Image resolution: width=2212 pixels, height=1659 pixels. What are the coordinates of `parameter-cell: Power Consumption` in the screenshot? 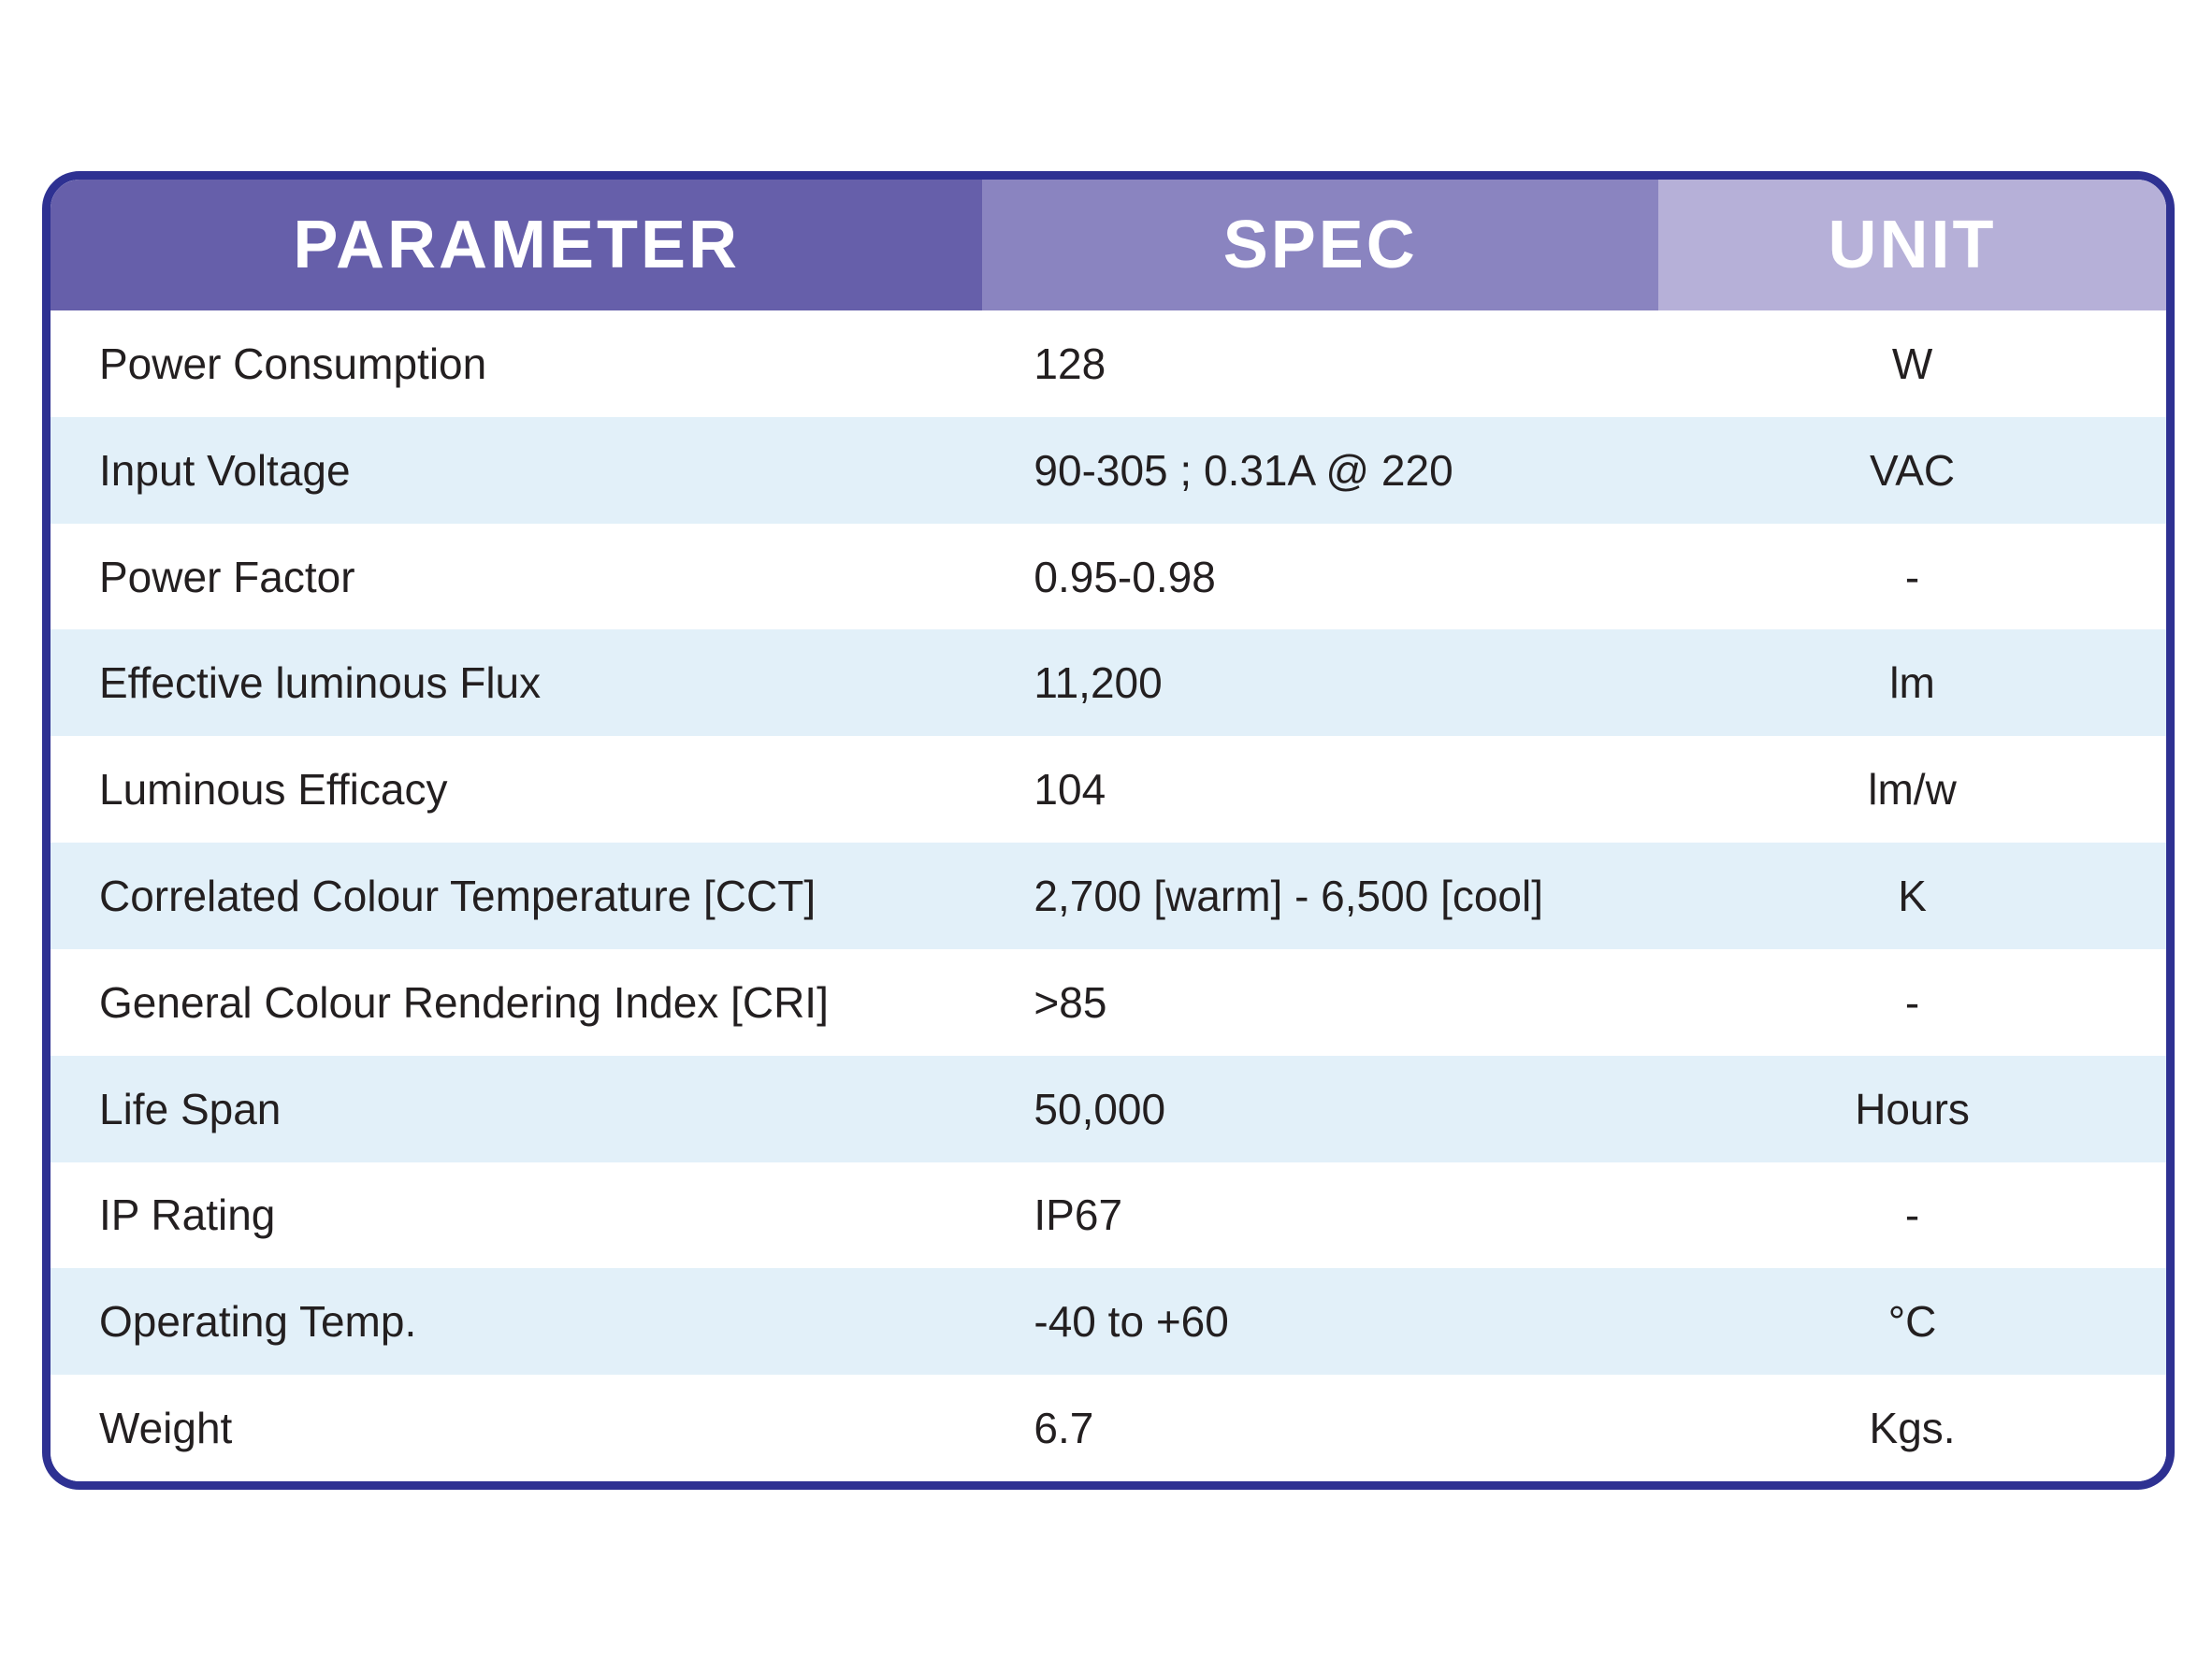 It's located at (293, 363).